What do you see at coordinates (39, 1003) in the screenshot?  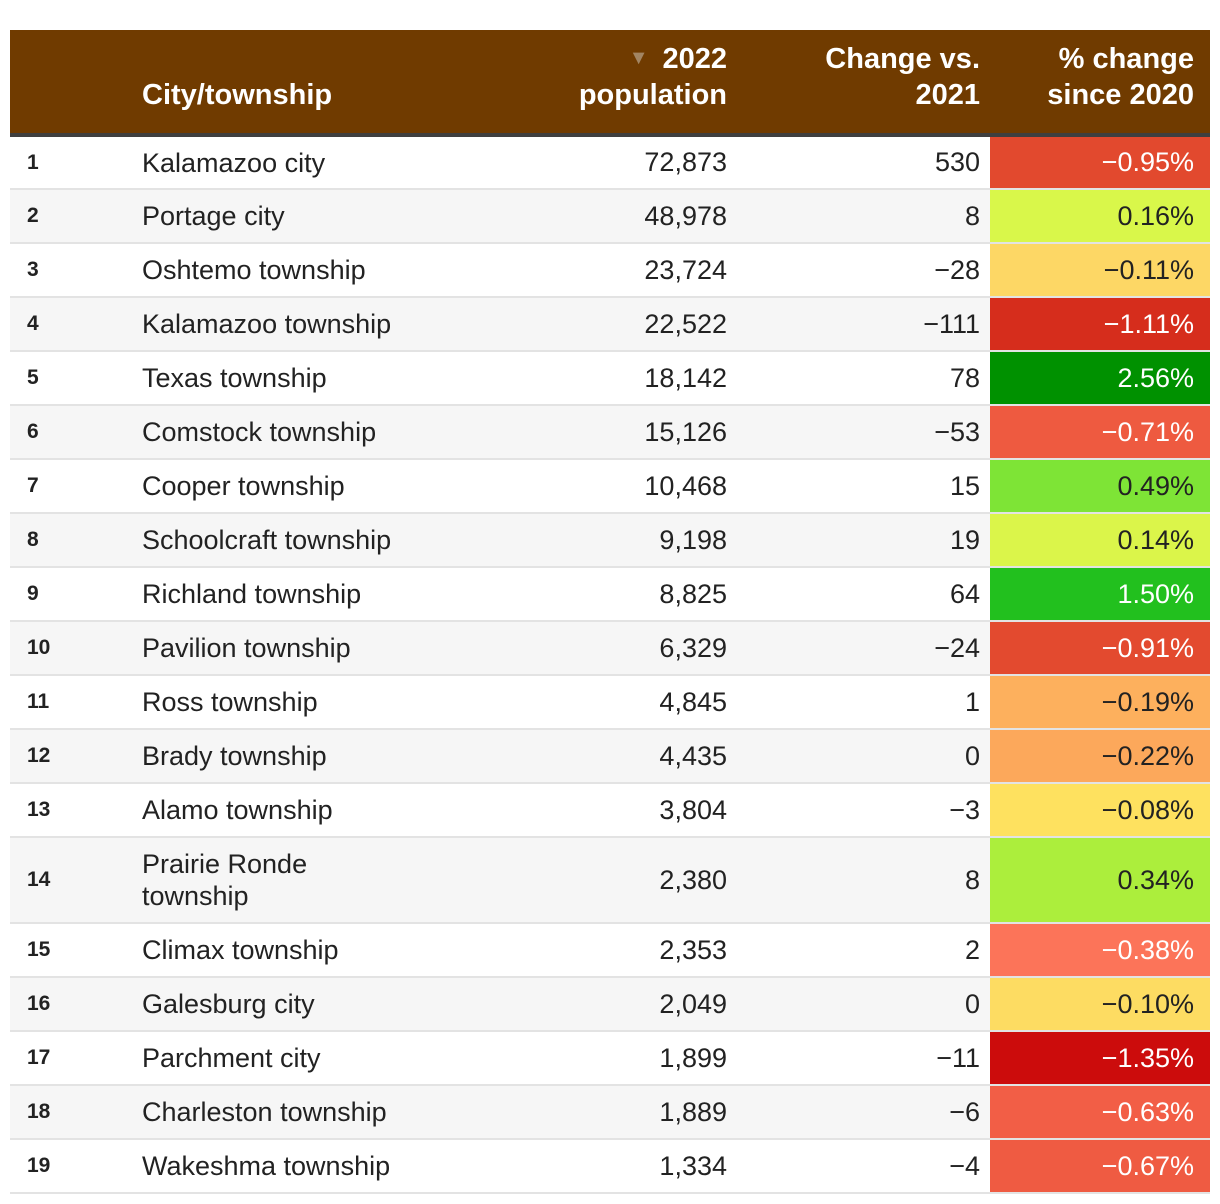 I see `rank-cell: 16` at bounding box center [39, 1003].